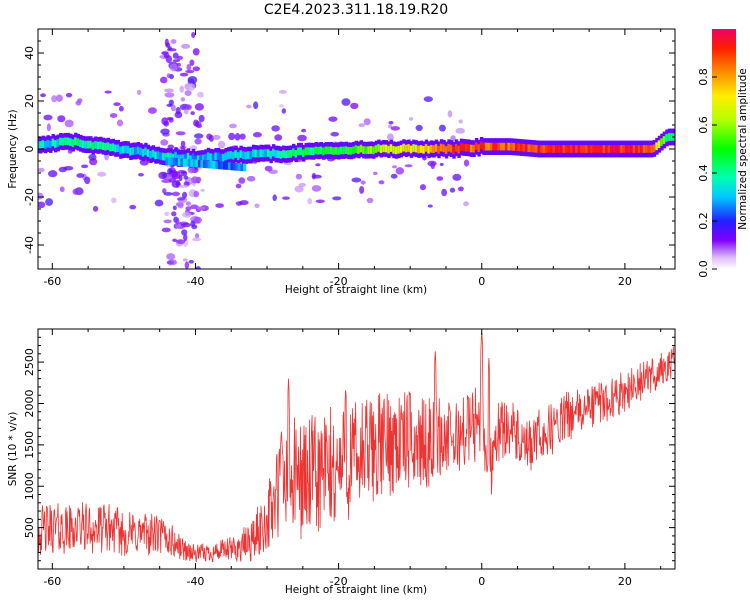 Image resolution: width=750 pixels, height=600 pixels. Describe the element at coordinates (703, 77) in the screenshot. I see `colorbar-tick-label: 0.8` at that location.